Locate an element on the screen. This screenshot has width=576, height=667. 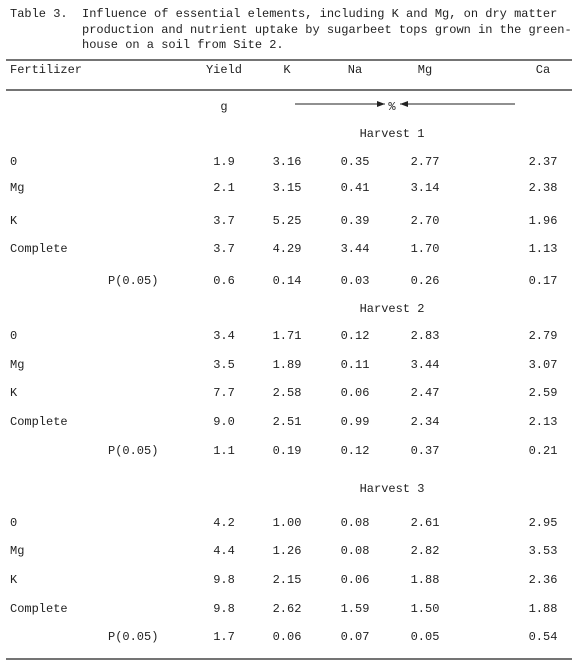
cell: 2.13 is located at coordinates (543, 422).